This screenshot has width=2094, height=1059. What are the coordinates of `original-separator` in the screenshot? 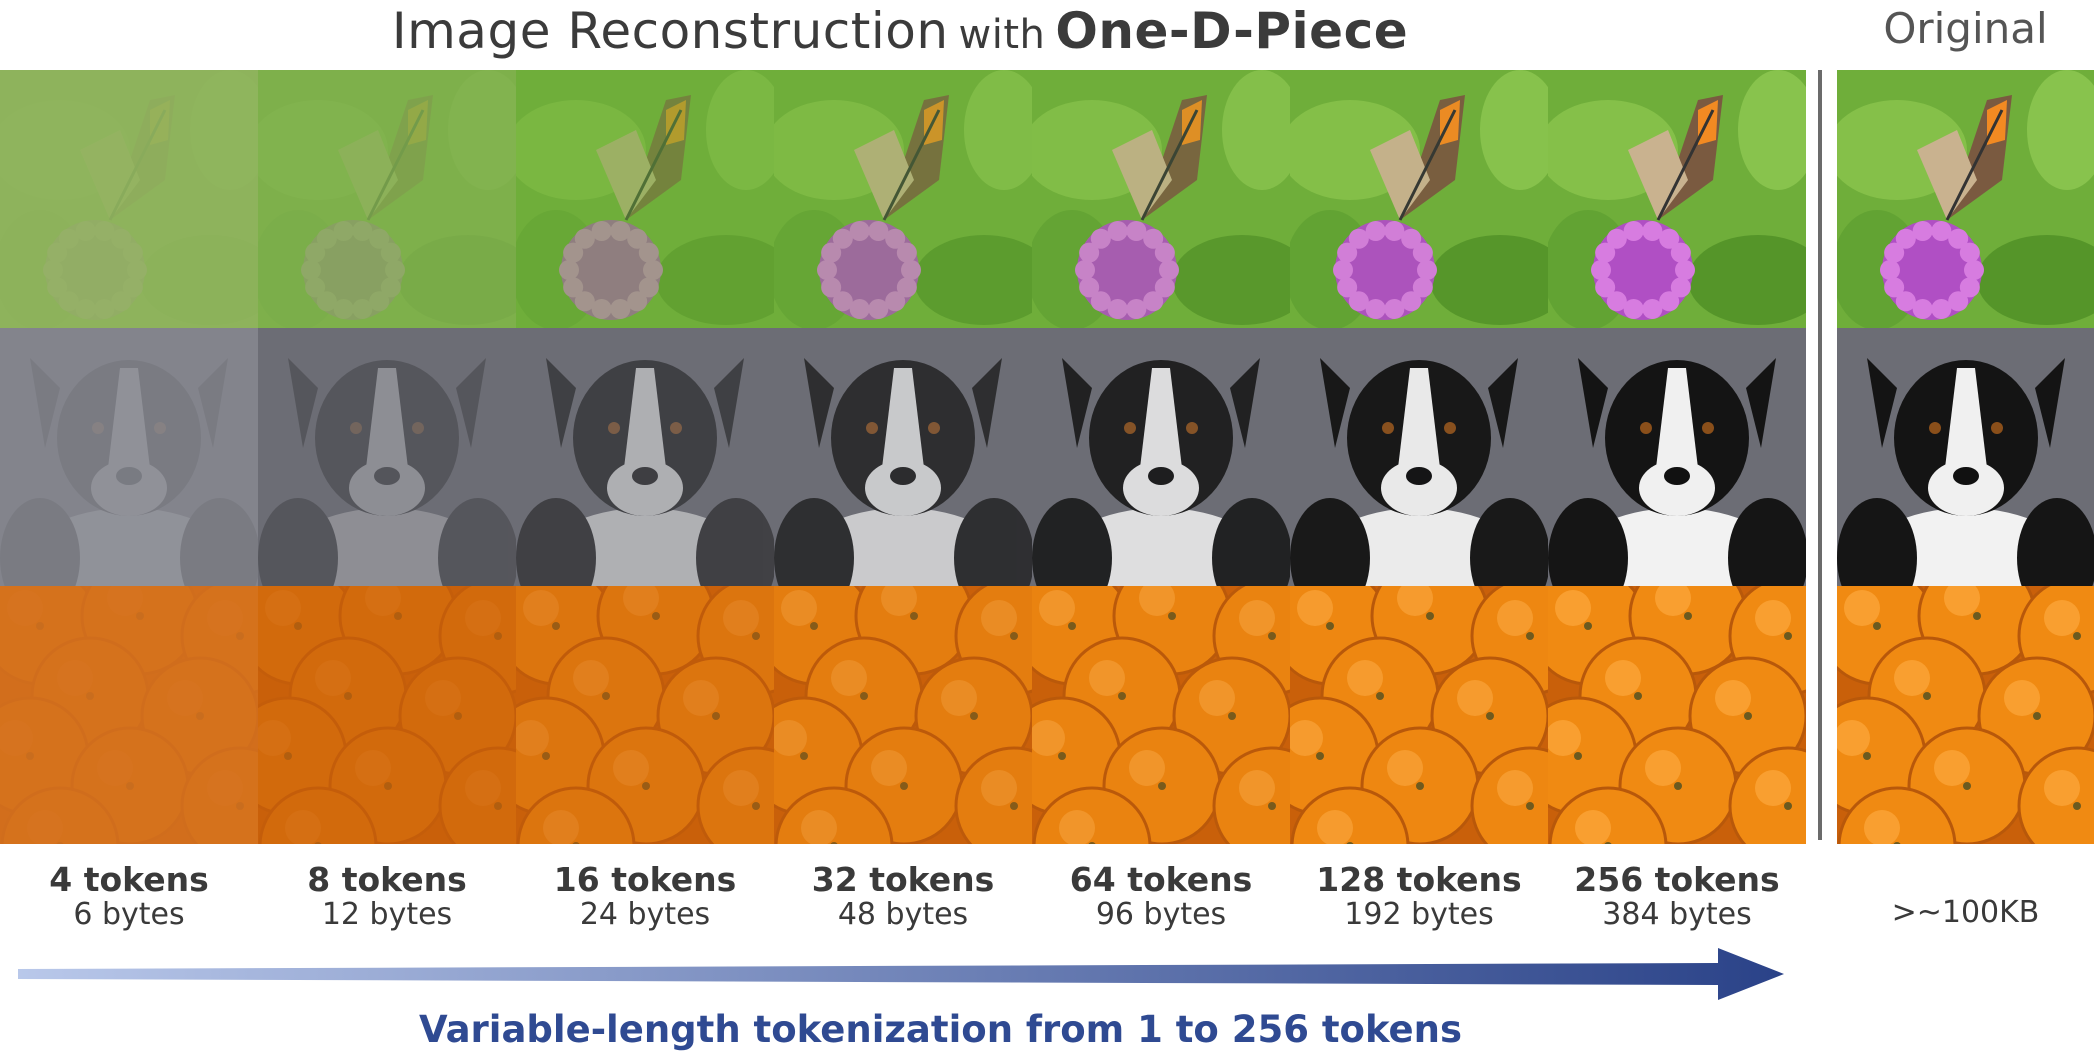 It's located at (1820, 455).